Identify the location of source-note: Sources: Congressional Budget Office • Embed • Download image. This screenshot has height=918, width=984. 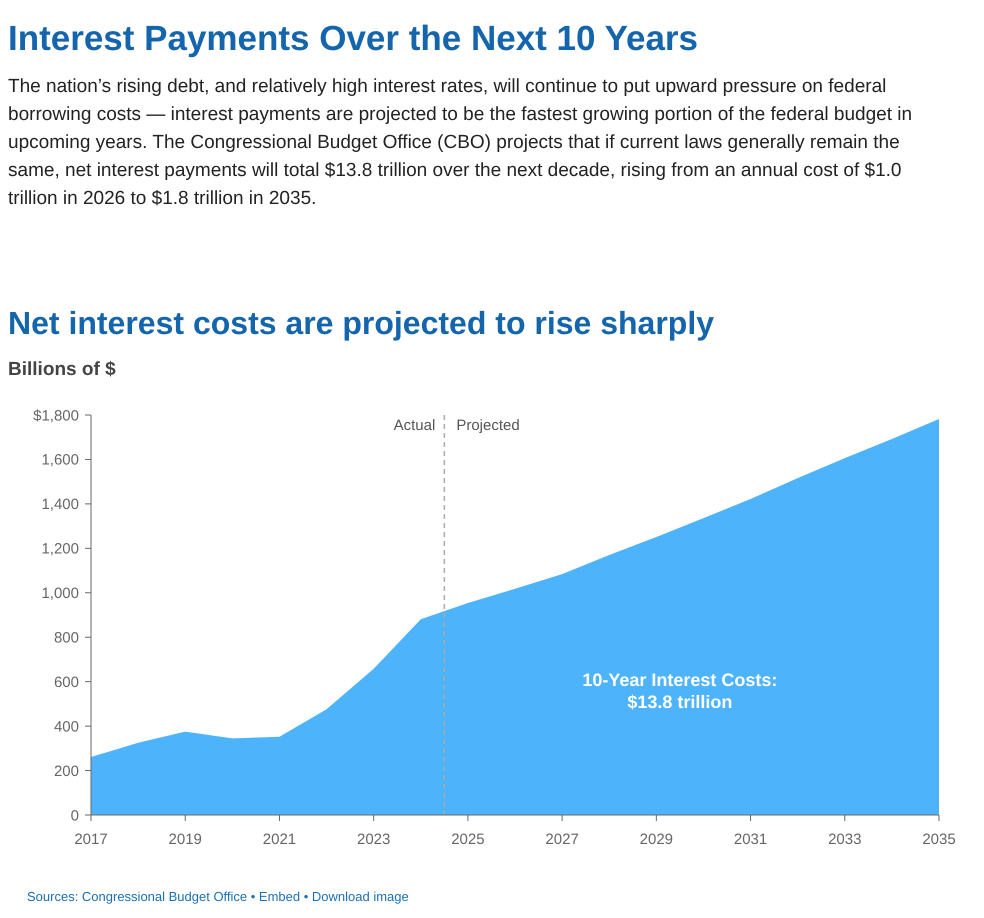
(218, 896).